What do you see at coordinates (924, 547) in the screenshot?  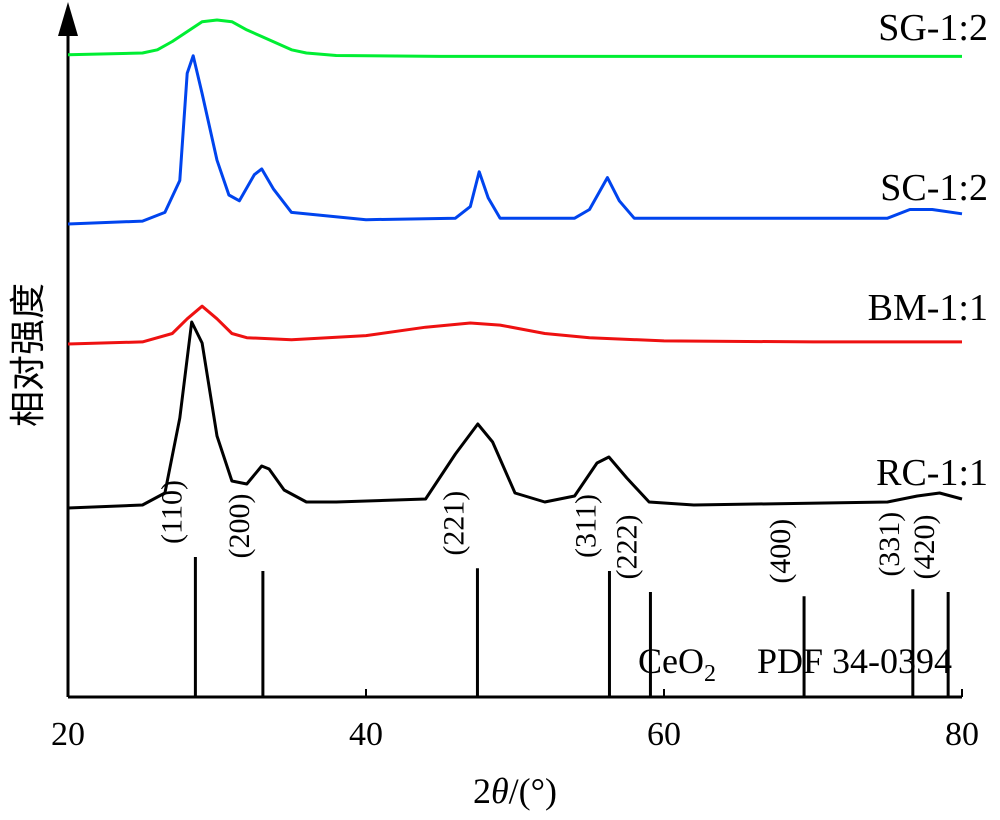 I see `hkl-label: (420)` at bounding box center [924, 547].